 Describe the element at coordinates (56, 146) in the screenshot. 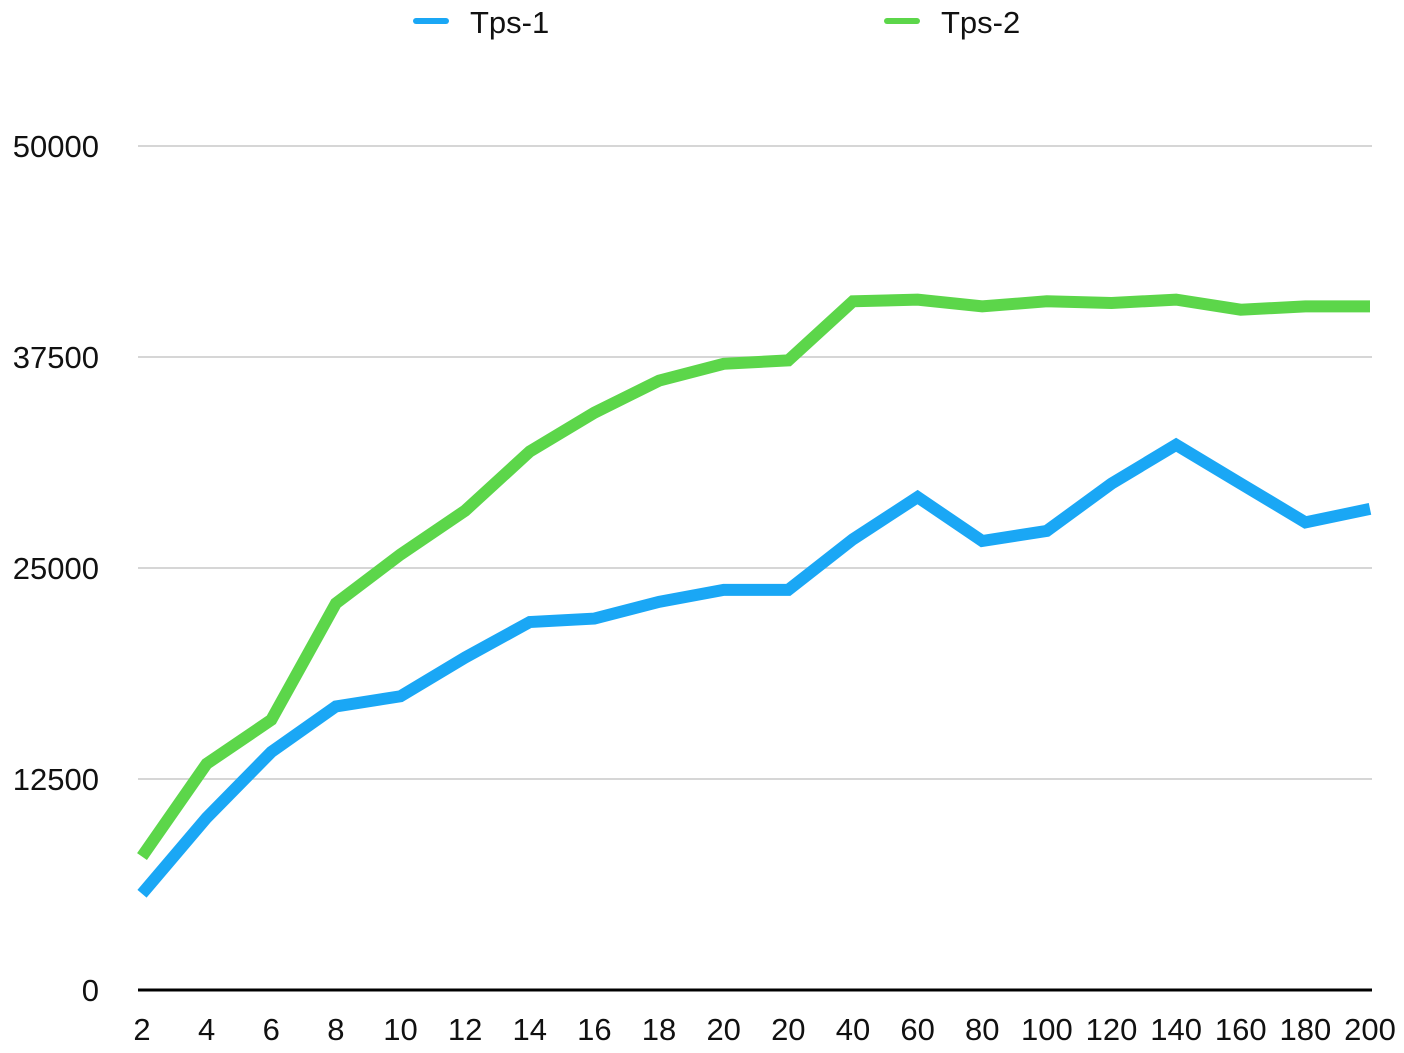

I see `y-tick-label: 50000` at that location.